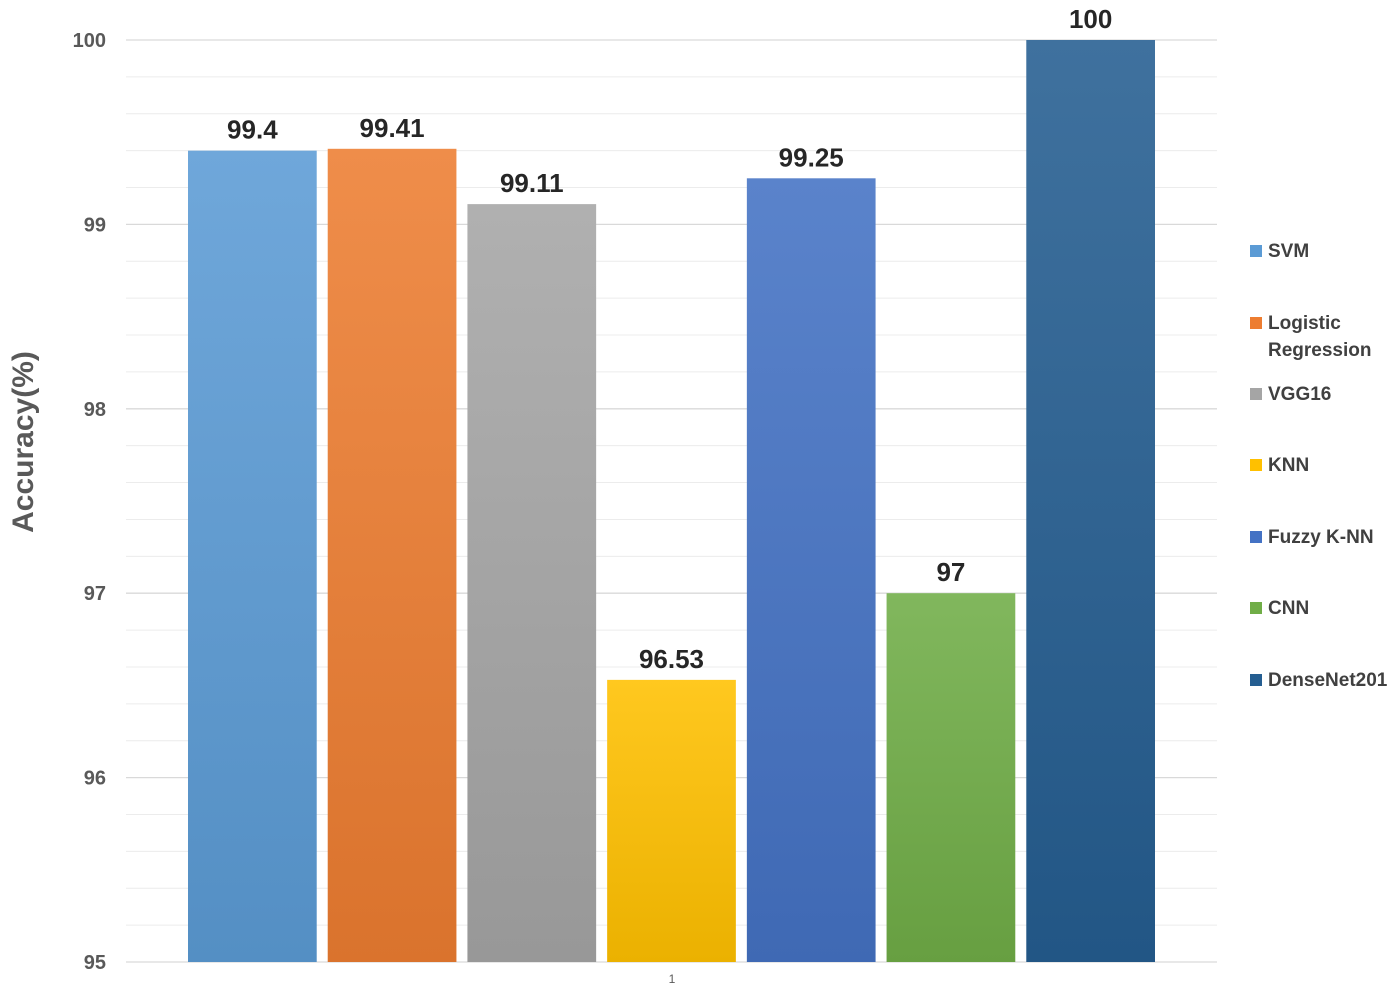 The image size is (1400, 992). Describe the element at coordinates (950, 572) in the screenshot. I see `data-label: 97` at that location.